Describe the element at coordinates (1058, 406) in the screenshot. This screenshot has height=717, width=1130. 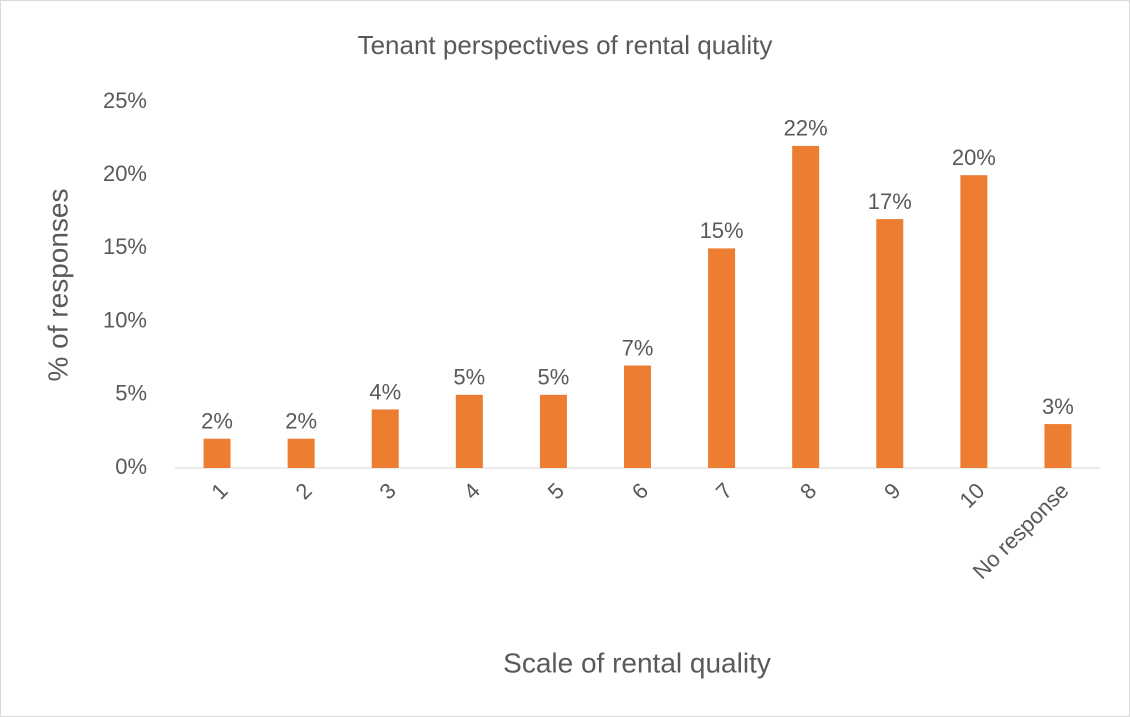
I see `data-label: 3%` at that location.